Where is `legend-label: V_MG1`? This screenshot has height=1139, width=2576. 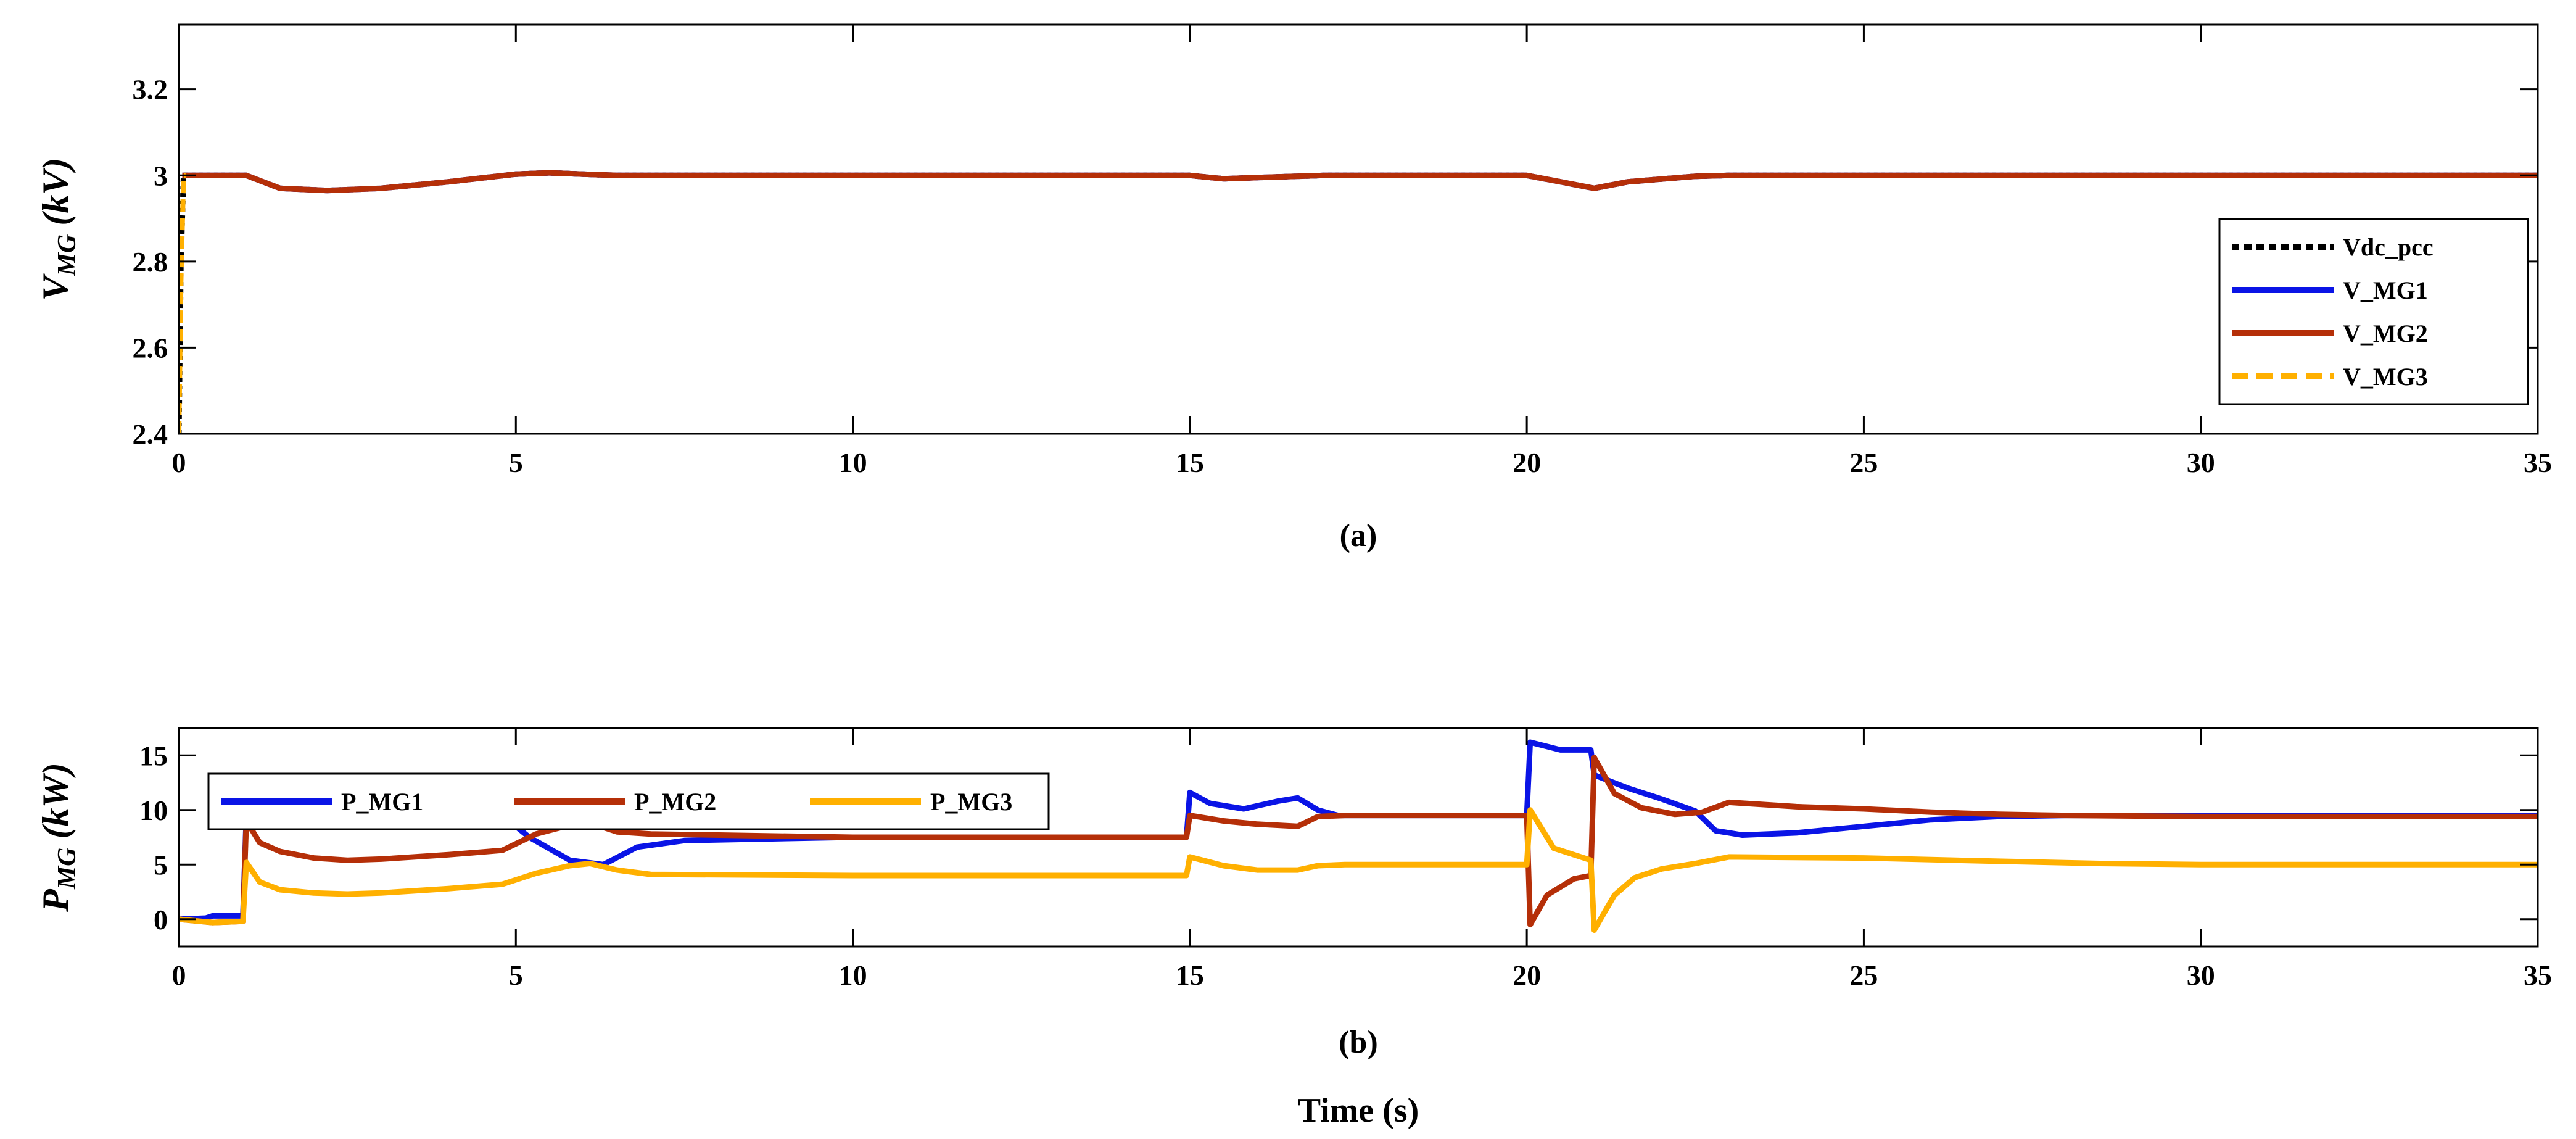 legend-label: V_MG1 is located at coordinates (2385, 290).